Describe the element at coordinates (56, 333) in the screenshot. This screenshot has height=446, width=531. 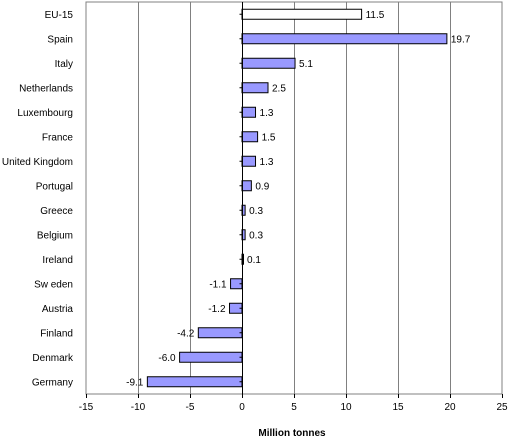
I see `category-label: Finland` at that location.